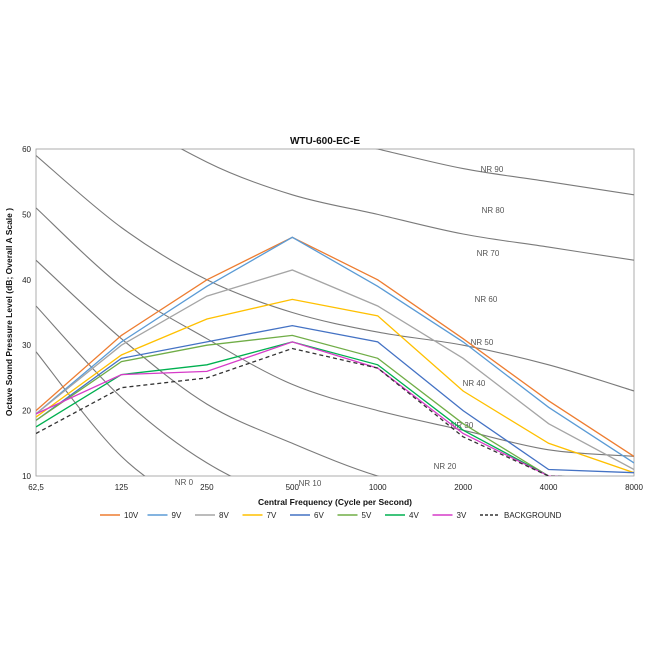 The image size is (650, 650). Describe the element at coordinates (26, 345) in the screenshot. I see `y-tick-label: 30` at that location.